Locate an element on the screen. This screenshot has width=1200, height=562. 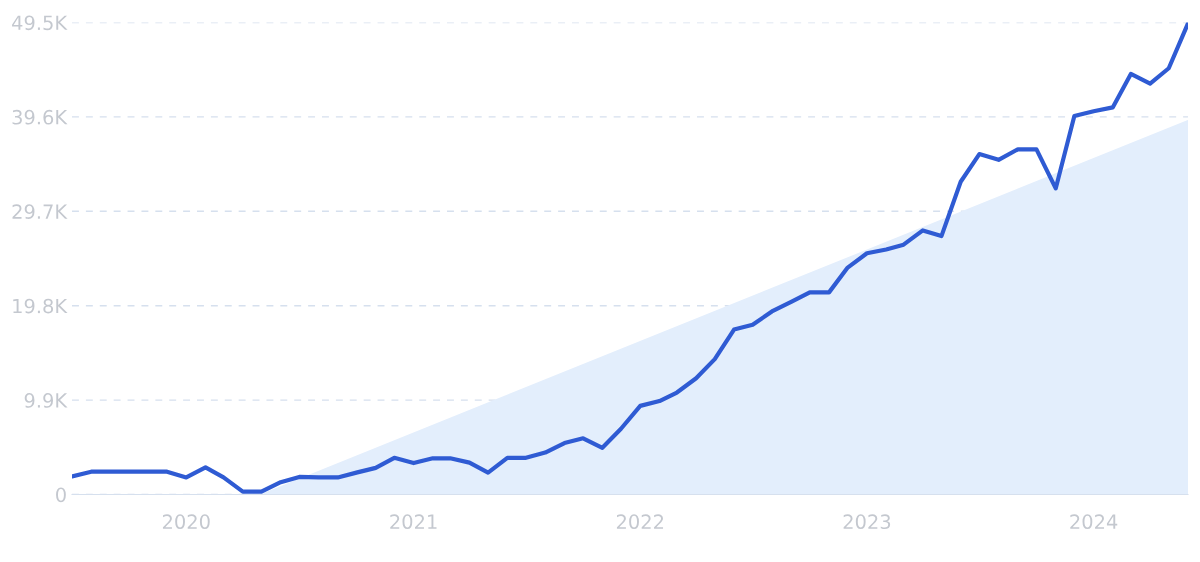
y-tick-label: 9.9K is located at coordinates (46, 400).